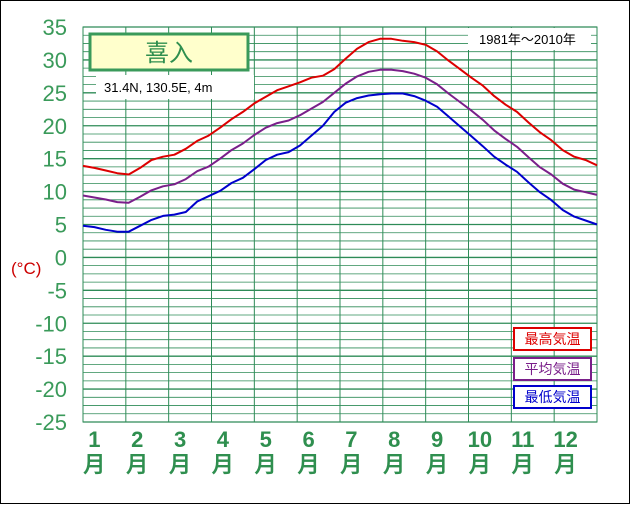 This screenshot has width=630, height=505. What do you see at coordinates (57, 290) in the screenshot?
I see `y-tick-label: -5` at bounding box center [57, 290].